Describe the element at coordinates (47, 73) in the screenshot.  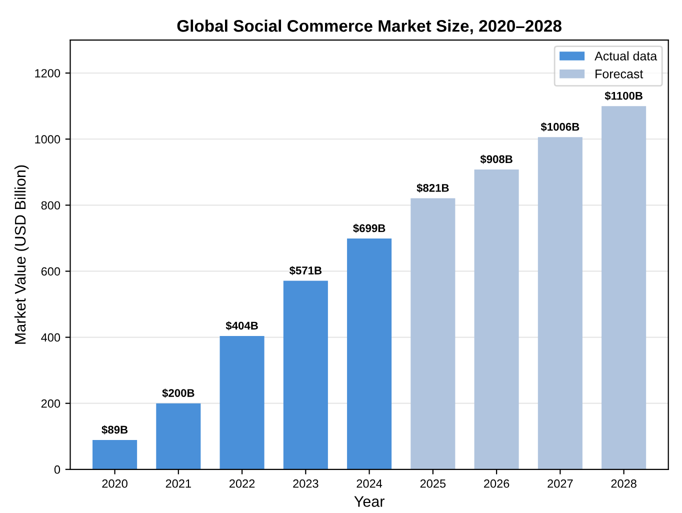
I see `y-tick-label: 1200` at that location.